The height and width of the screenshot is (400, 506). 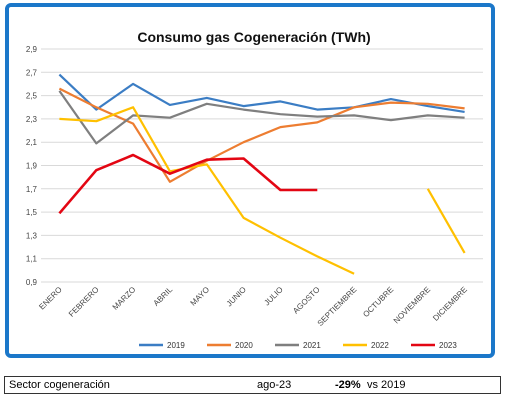 What do you see at coordinates (348, 385) in the screenshot?
I see `change-percent: -29%` at bounding box center [348, 385].